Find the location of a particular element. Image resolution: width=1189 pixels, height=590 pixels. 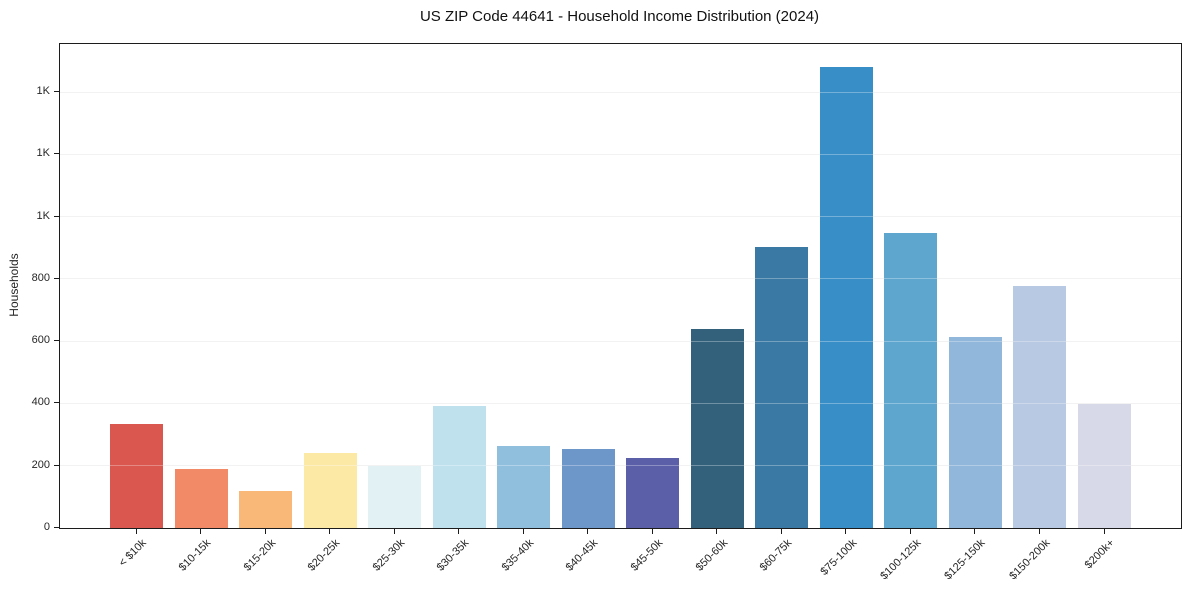

x-tick-label: $35-40k is located at coordinates (518, 555).